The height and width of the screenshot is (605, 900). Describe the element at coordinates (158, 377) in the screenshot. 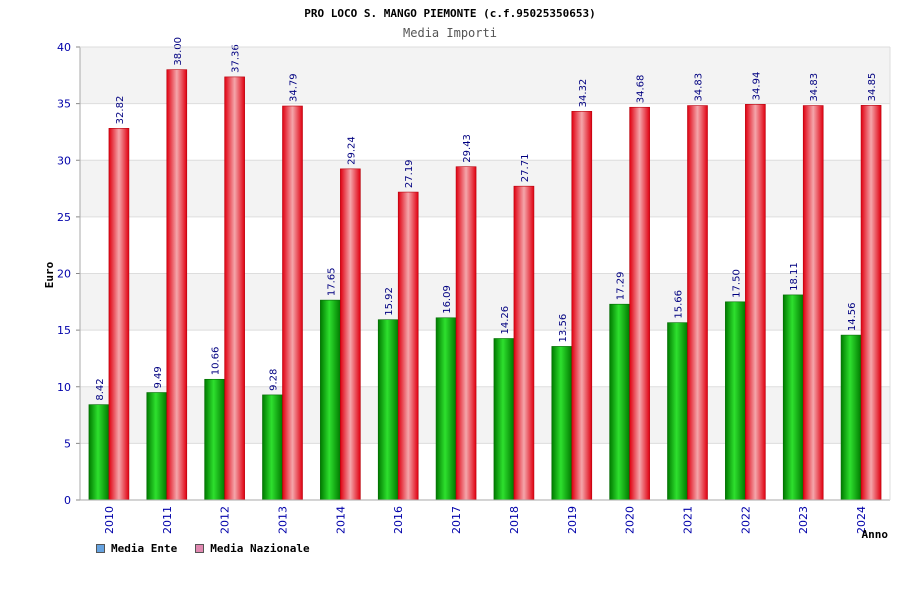

I see `data-label: 9.49` at that location.